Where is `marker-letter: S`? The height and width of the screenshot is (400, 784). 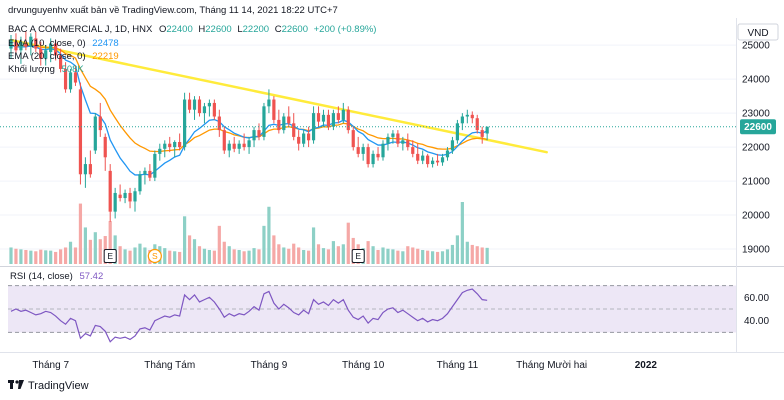
marker-letter: S is located at coordinates (155, 256).